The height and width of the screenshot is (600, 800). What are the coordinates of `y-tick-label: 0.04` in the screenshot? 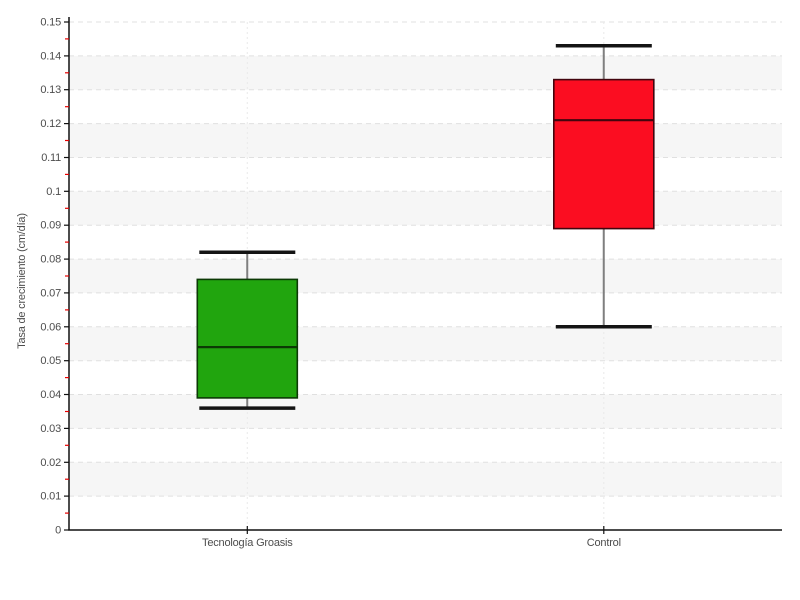 It's located at (50, 395).